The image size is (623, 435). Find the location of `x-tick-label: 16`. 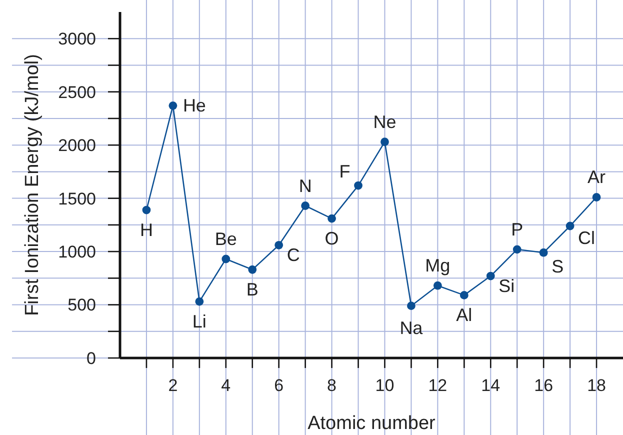

x-tick-label: 16 is located at coordinates (544, 385).